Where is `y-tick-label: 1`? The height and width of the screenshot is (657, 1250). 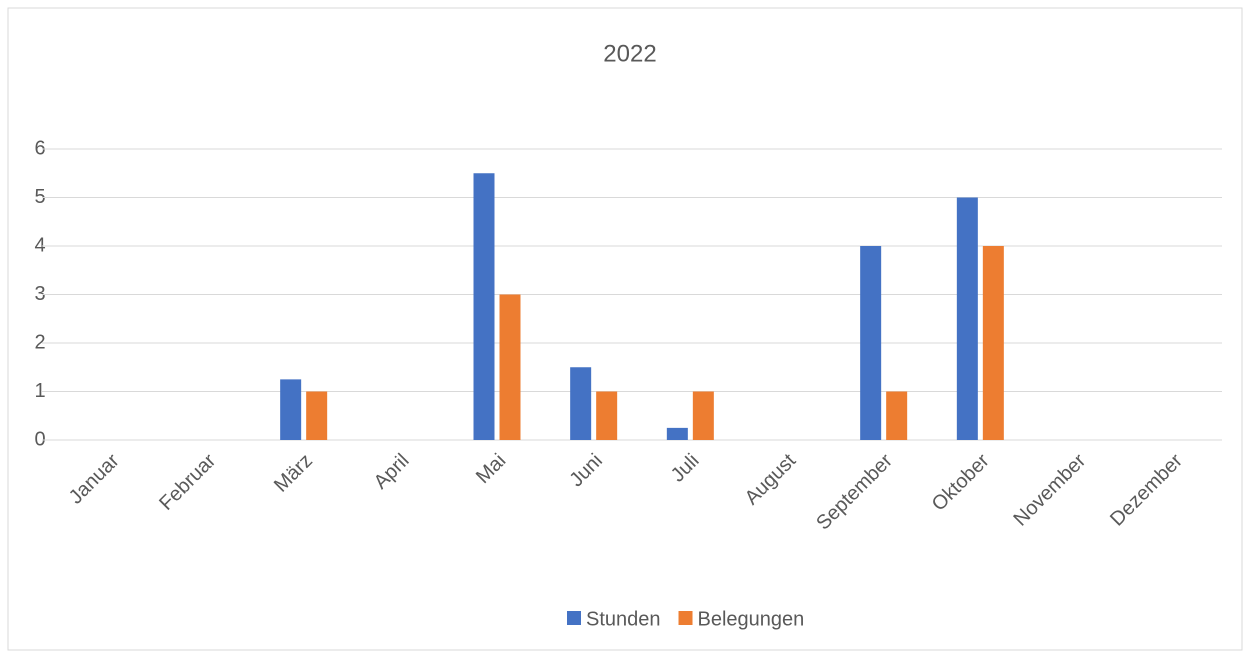 y-tick-label: 1 is located at coordinates (39, 391).